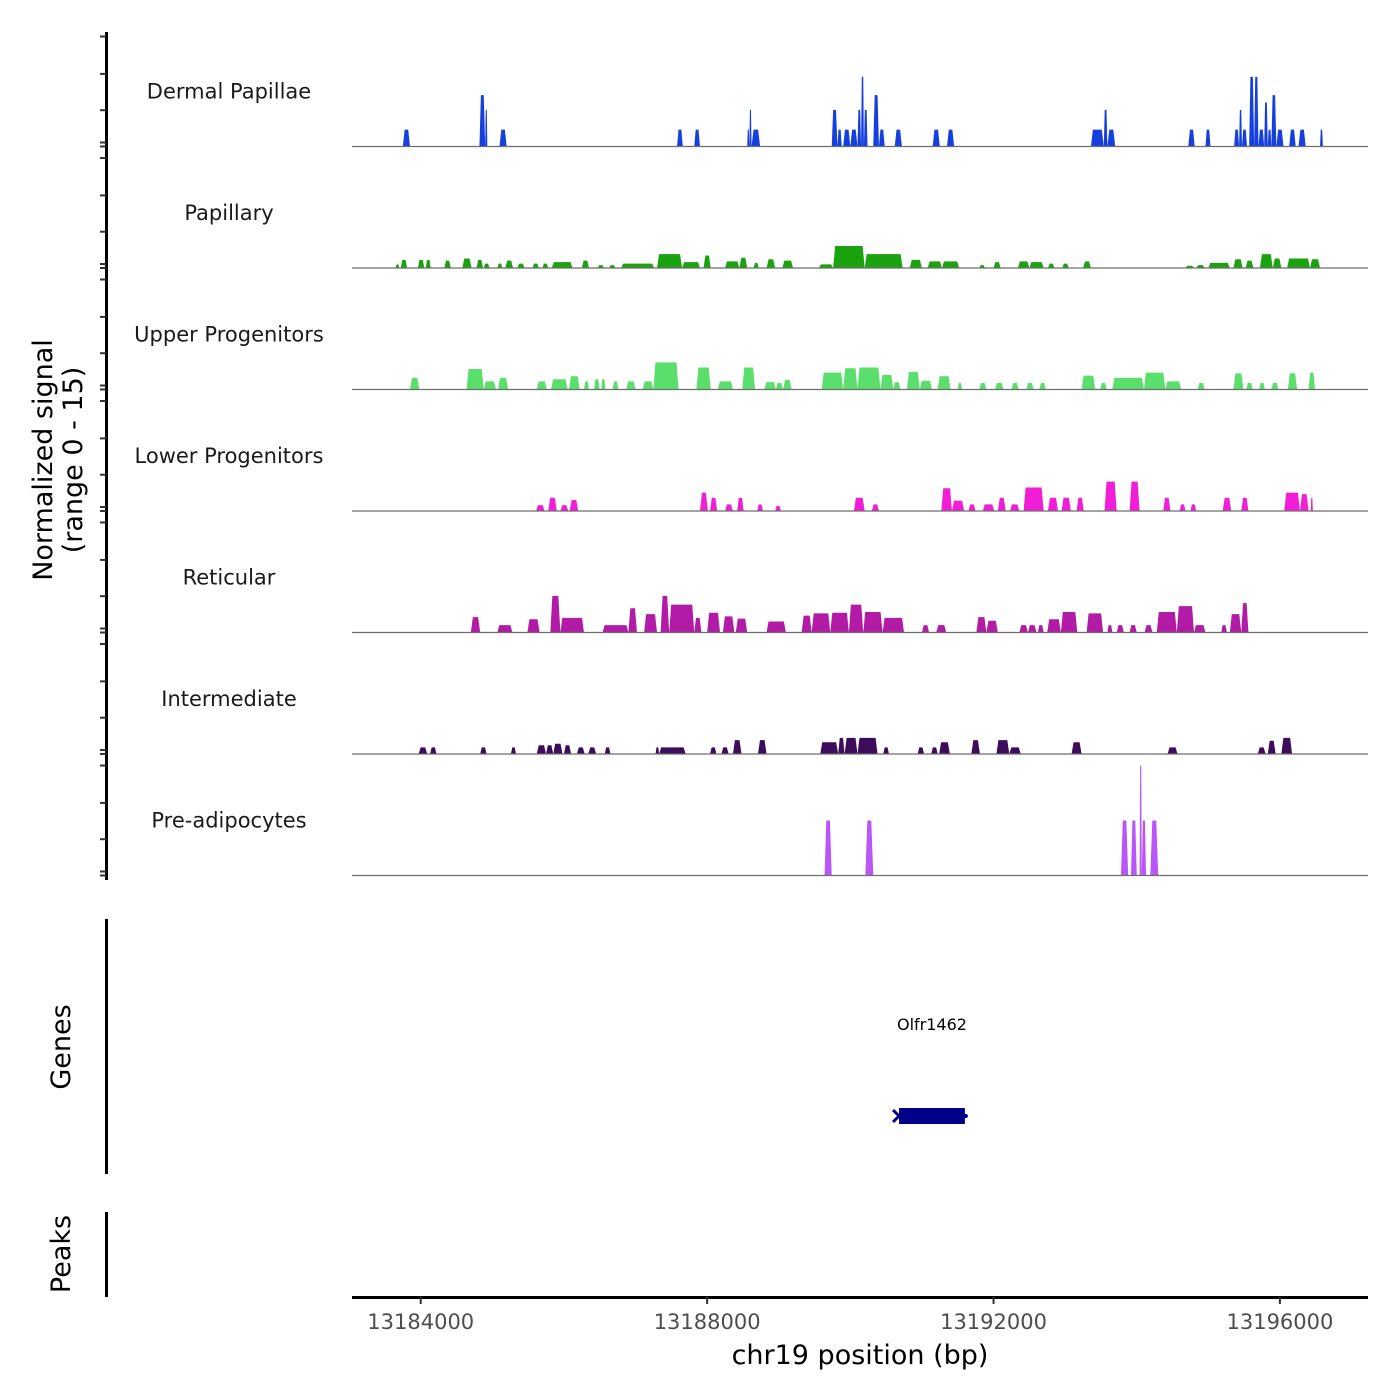  I want to click on track-label: Papillary, so click(228, 213).